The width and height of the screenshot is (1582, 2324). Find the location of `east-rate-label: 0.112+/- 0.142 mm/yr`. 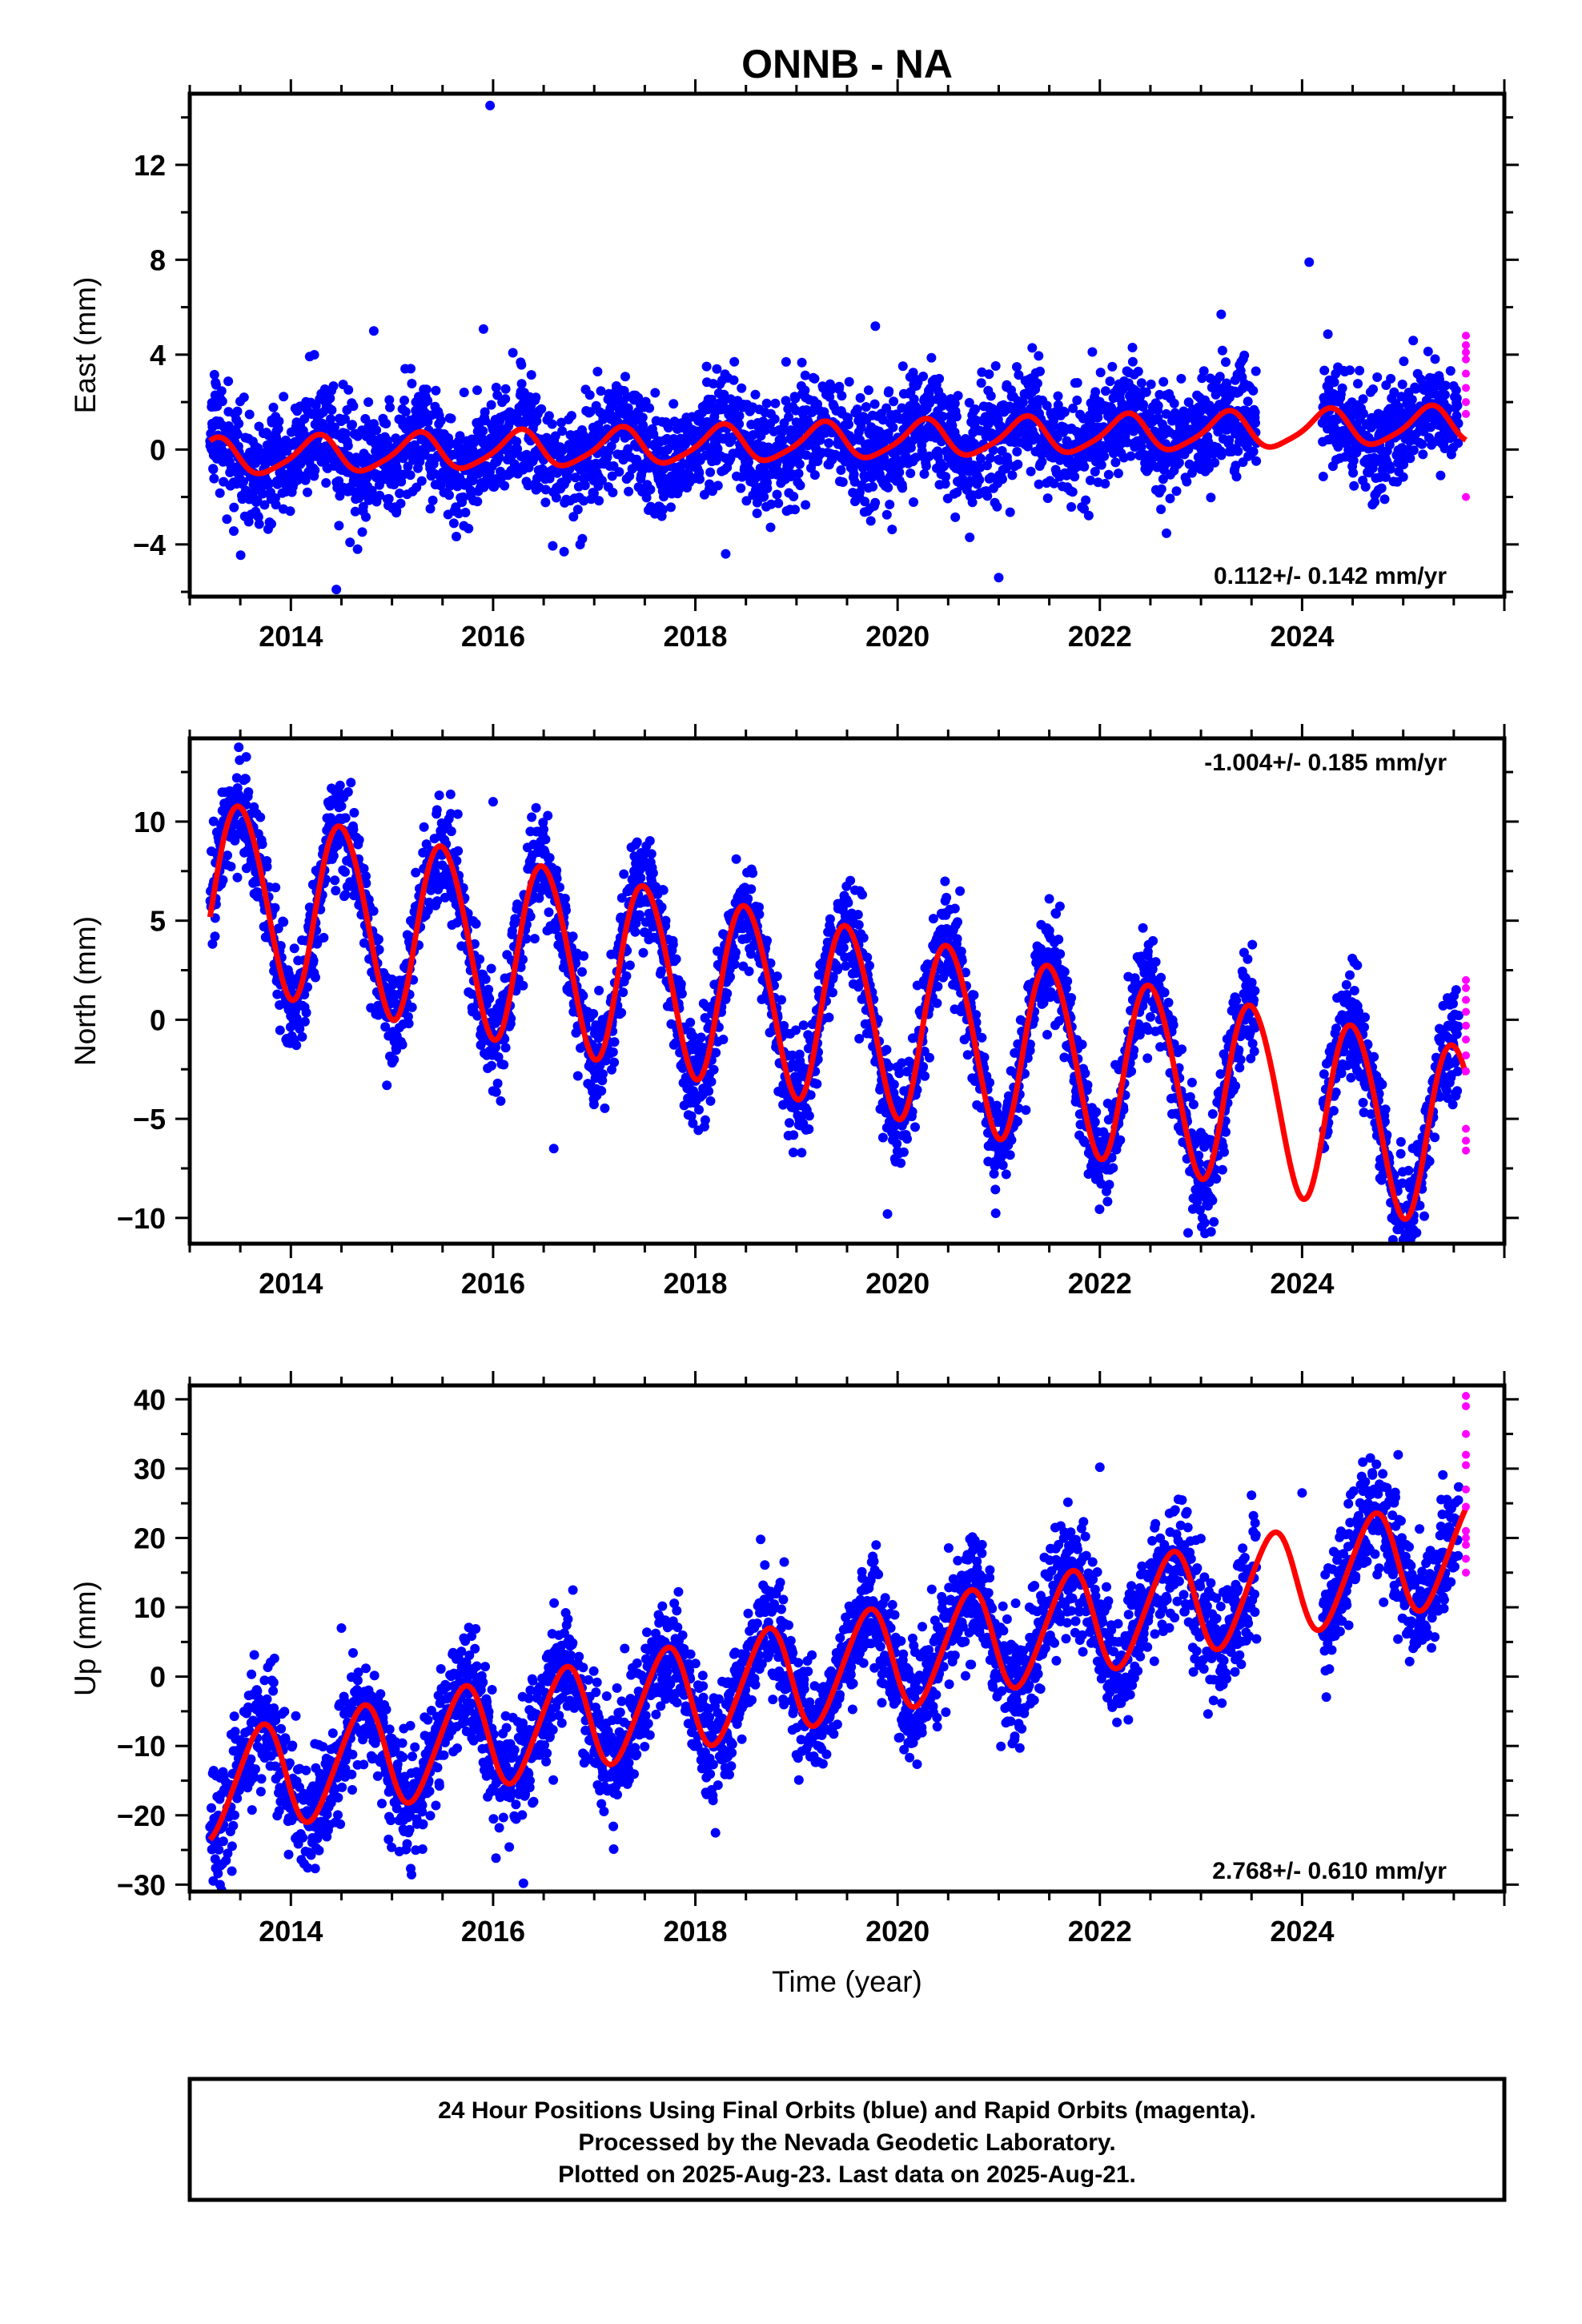

east-rate-label: 0.112+/- 0.142 mm/yr is located at coordinates (1330, 576).